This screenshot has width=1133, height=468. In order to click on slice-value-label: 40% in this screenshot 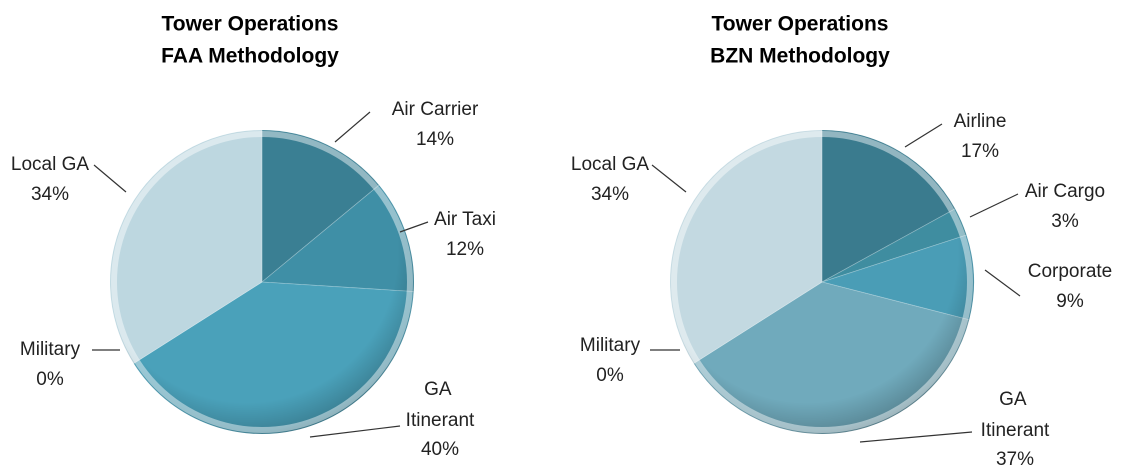, I will do `click(440, 449)`.